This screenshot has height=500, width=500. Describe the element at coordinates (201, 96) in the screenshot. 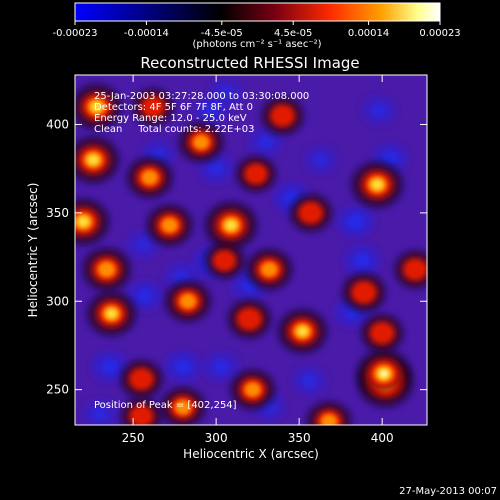

I see `info-time-range: 25-Jan-2003 03:27:28.000 to 03:30:08.000` at that location.